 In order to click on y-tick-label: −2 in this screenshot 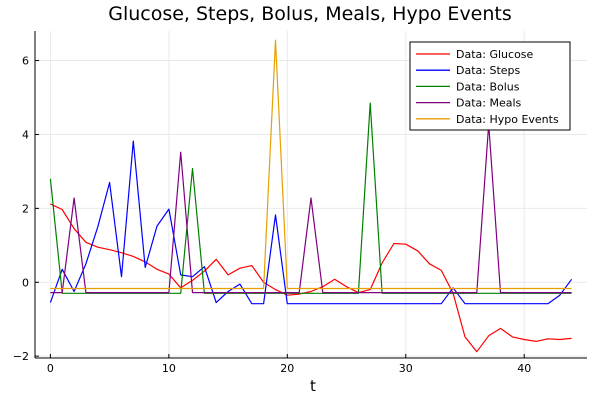, I will do `click(21, 356)`.